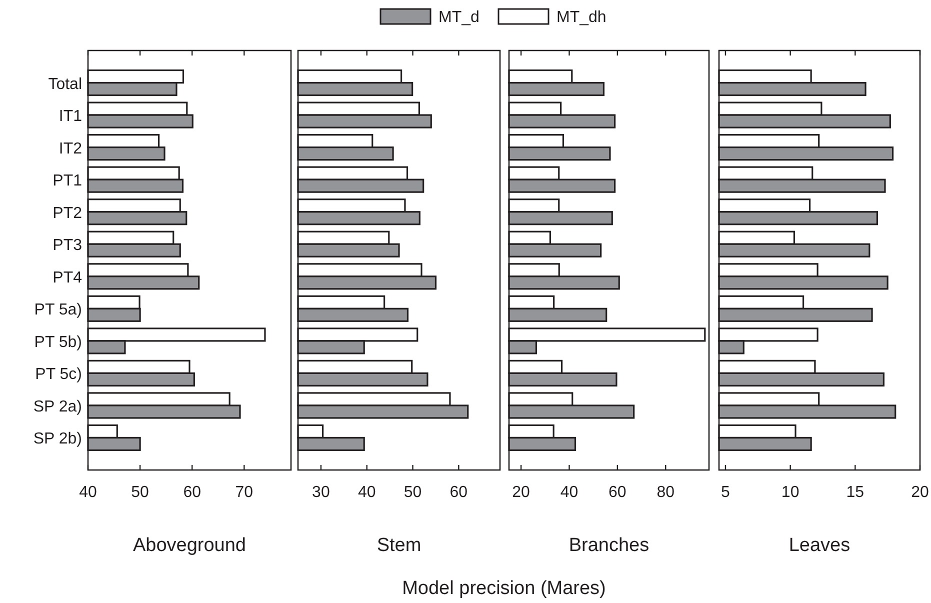 The image size is (931, 603). Describe the element at coordinates (819, 545) in the screenshot. I see `x-axis-title: Leaves` at that location.